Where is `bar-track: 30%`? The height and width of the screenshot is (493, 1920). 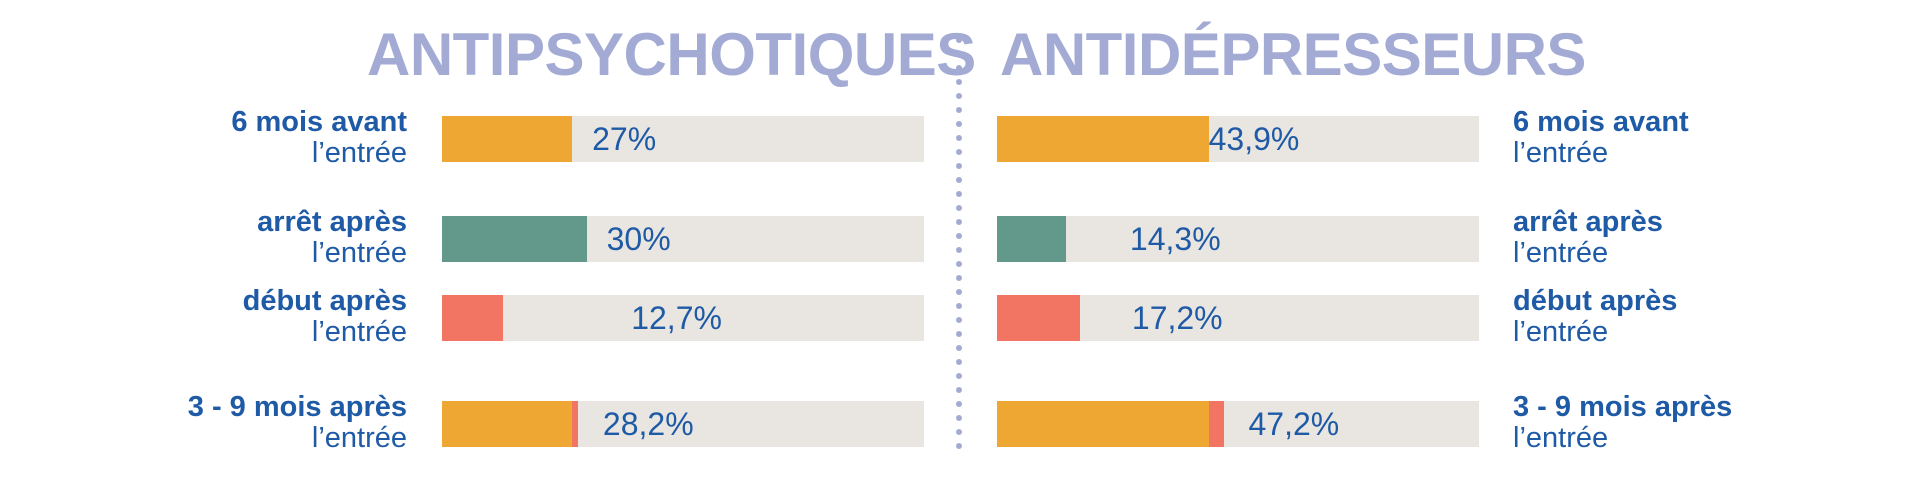 bar-track: 30% is located at coordinates (683, 239).